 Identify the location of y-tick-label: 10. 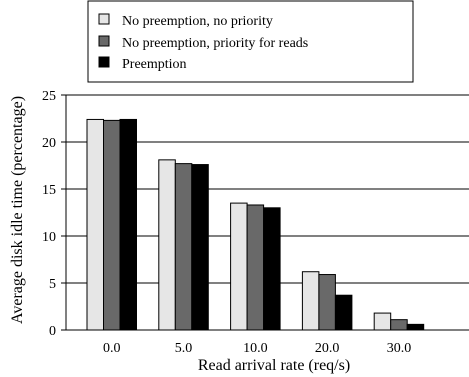
(49, 237).